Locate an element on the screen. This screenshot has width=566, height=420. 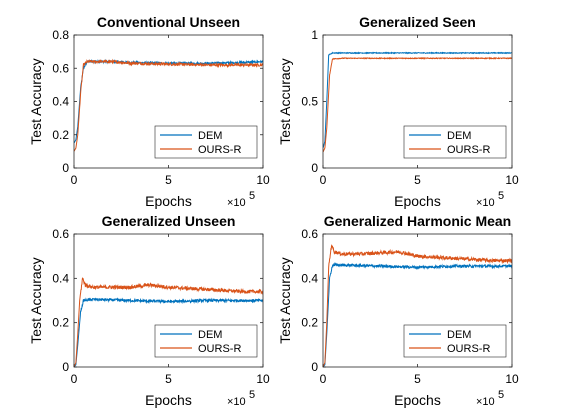
chart-title: Generalized Harmonic Mean is located at coordinates (418, 221).